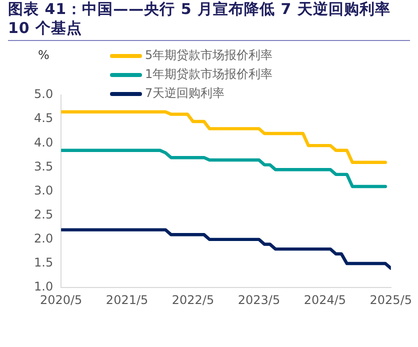 Image resolution: width=418 pixels, height=347 pixels. What do you see at coordinates (44, 263) in the screenshot?
I see `y-tick-label: 1.5` at bounding box center [44, 263].